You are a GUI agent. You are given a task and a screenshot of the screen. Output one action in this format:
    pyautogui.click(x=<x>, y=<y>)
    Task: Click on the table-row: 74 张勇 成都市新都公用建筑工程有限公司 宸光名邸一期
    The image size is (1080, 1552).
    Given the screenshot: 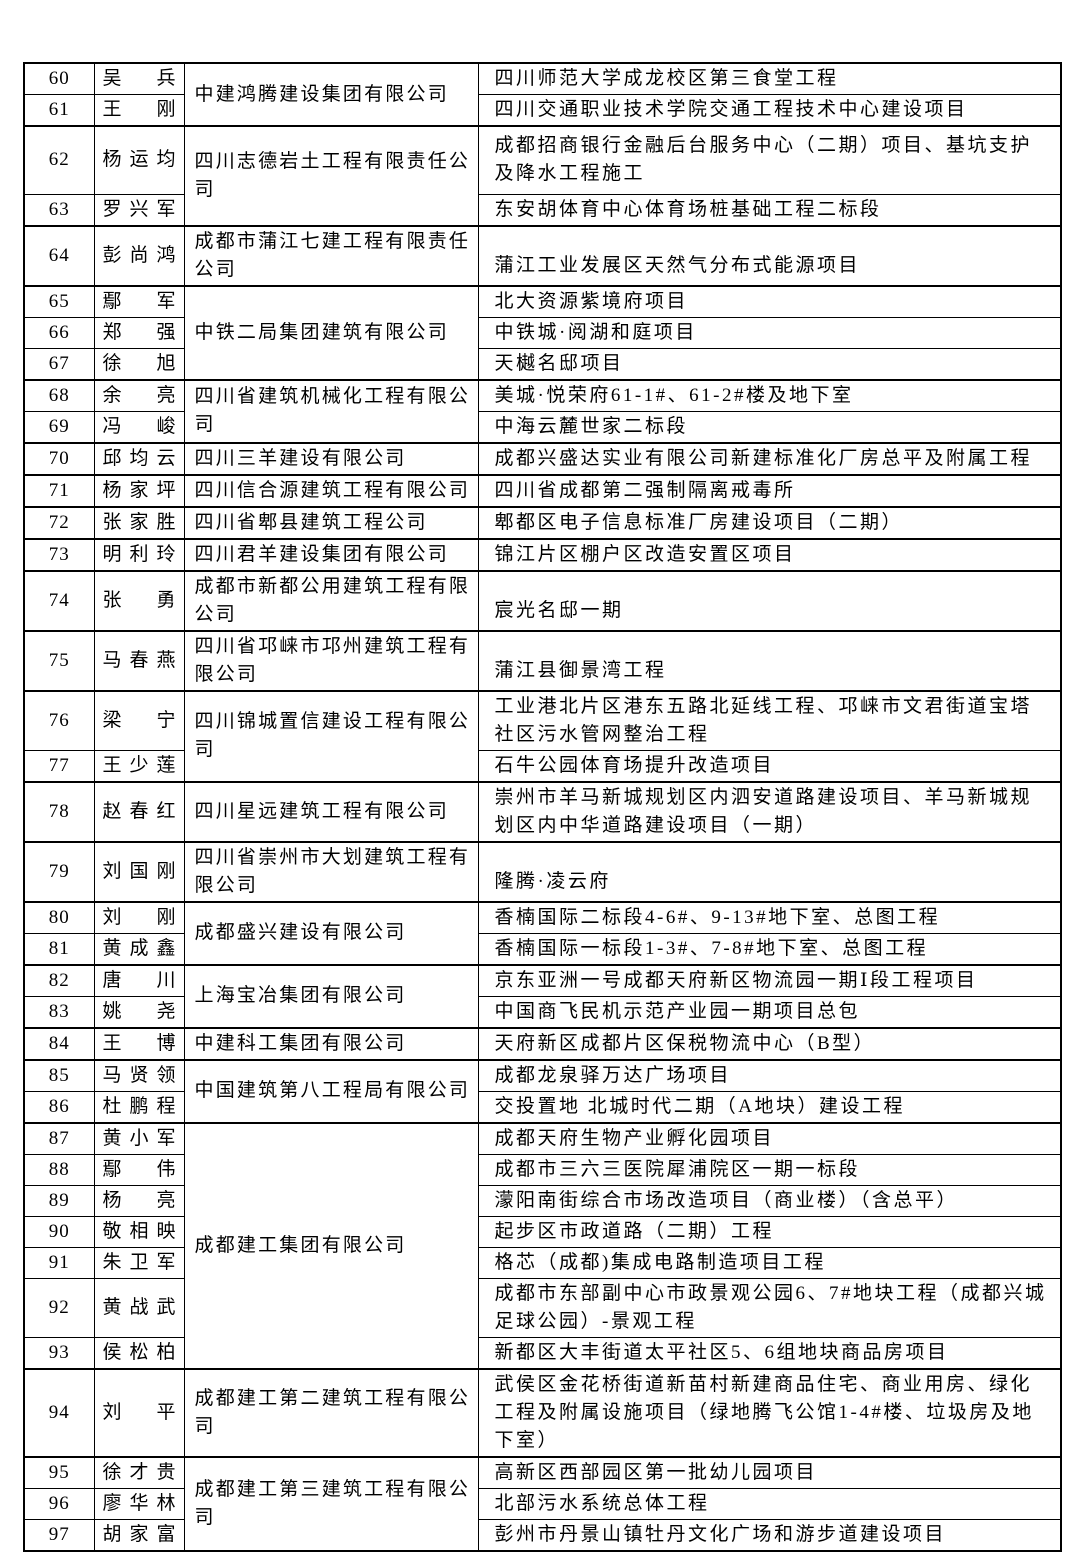 What is the action you would take?
    pyautogui.click(x=542, y=600)
    